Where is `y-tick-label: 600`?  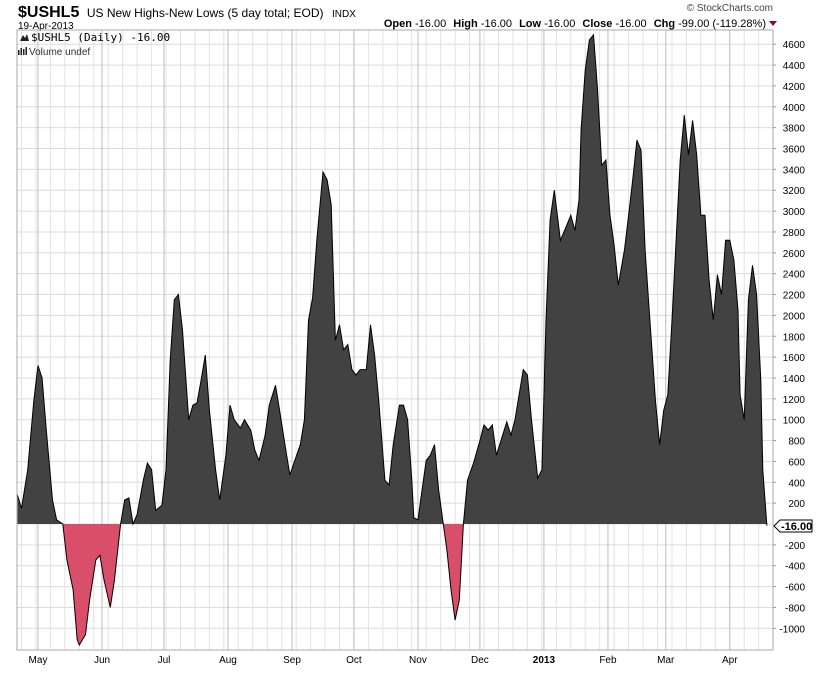
y-tick-label: 600 is located at coordinates (796, 462).